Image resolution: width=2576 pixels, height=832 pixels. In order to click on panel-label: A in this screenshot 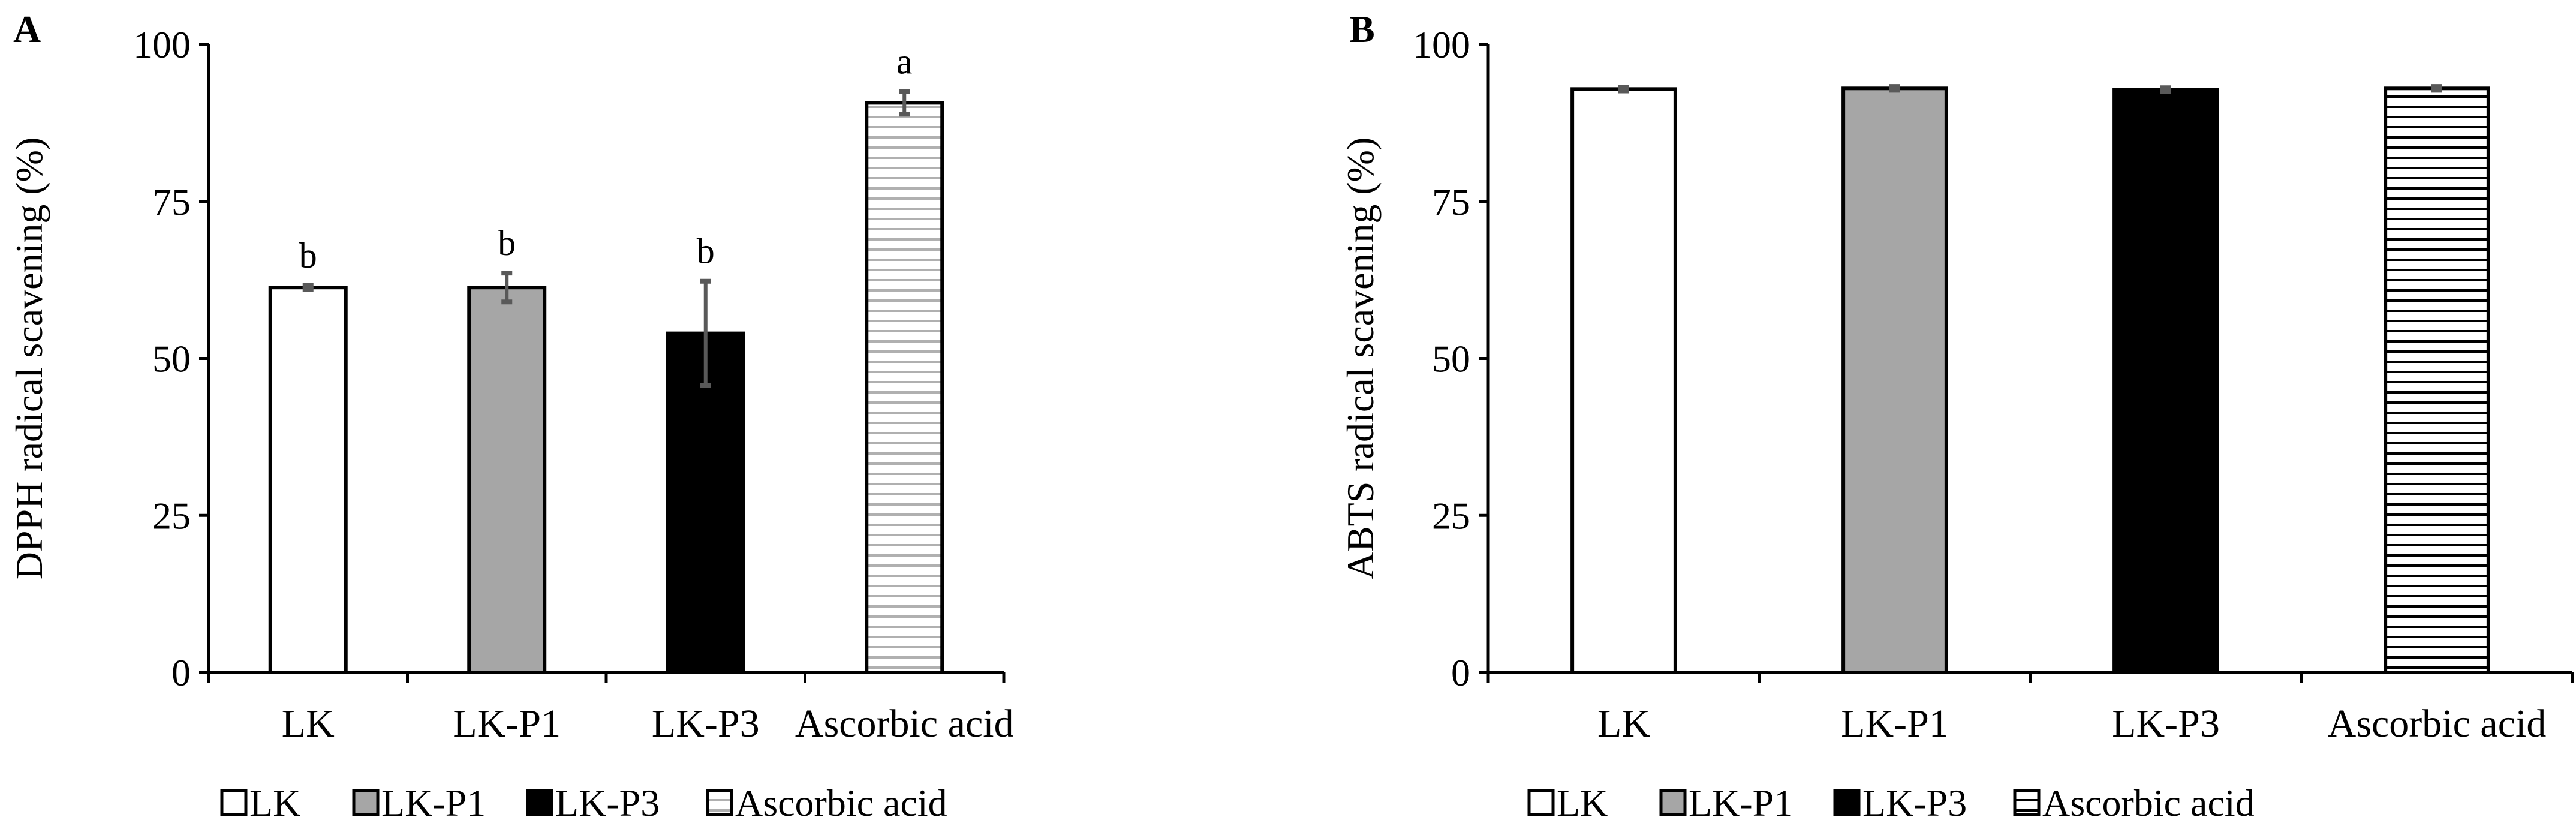, I will do `click(27, 29)`.